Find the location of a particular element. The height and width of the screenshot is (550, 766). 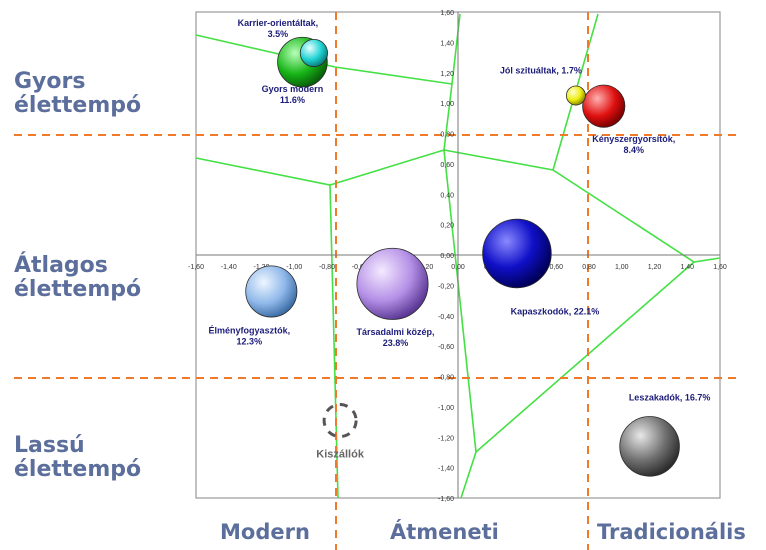

bubble-share-label-5: 23.8% is located at coordinates (396, 343).